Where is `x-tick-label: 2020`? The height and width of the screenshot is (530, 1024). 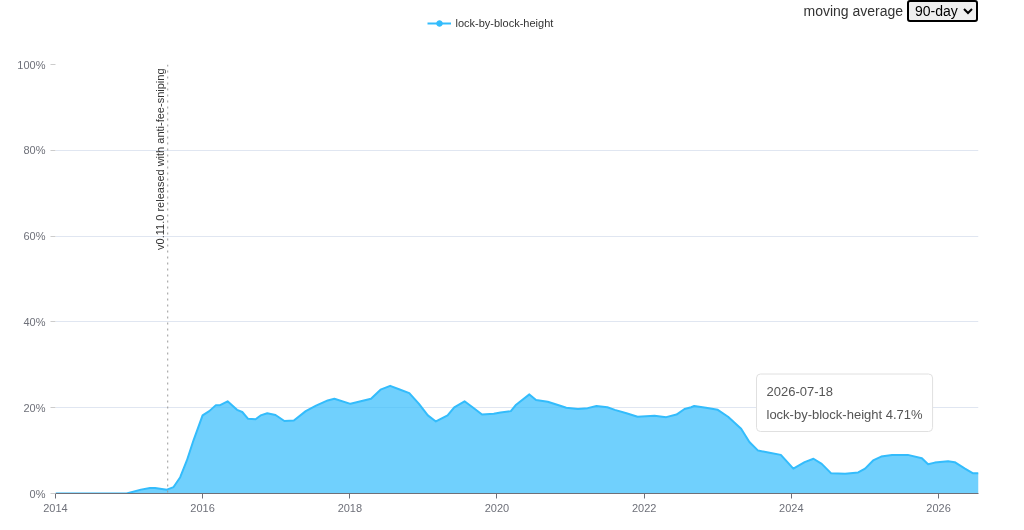
x-tick-label: 2020 is located at coordinates (497, 507).